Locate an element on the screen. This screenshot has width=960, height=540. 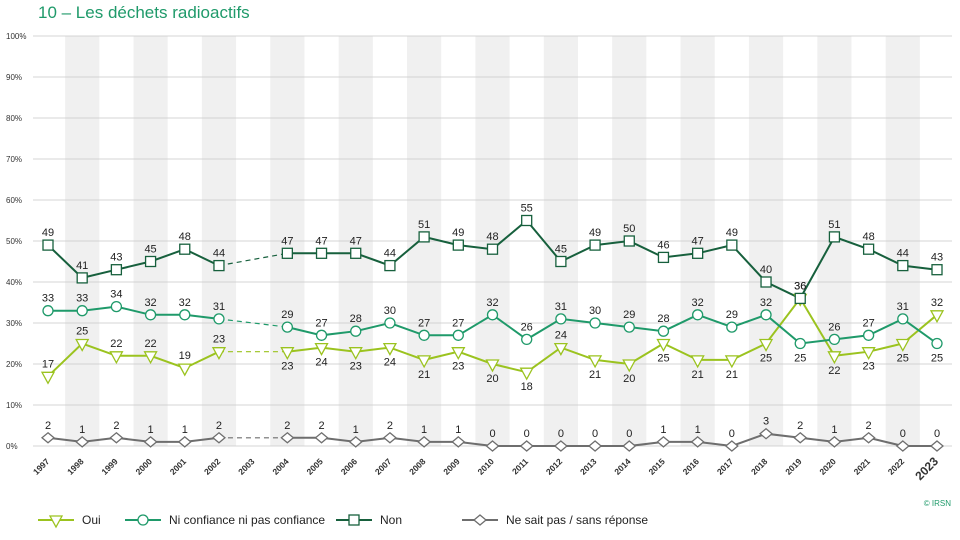
y-tick-label: 70% is located at coordinates (14, 159).